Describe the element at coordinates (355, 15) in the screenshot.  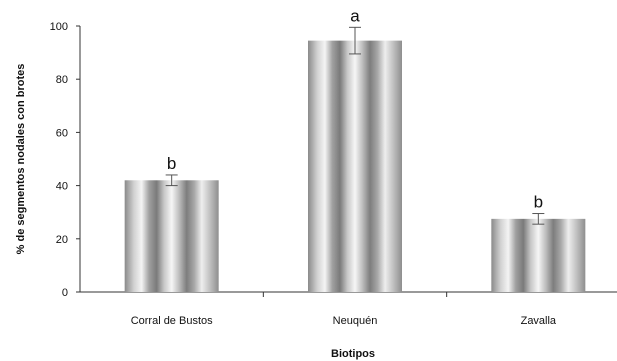
I see `significance-letter: a` at that location.